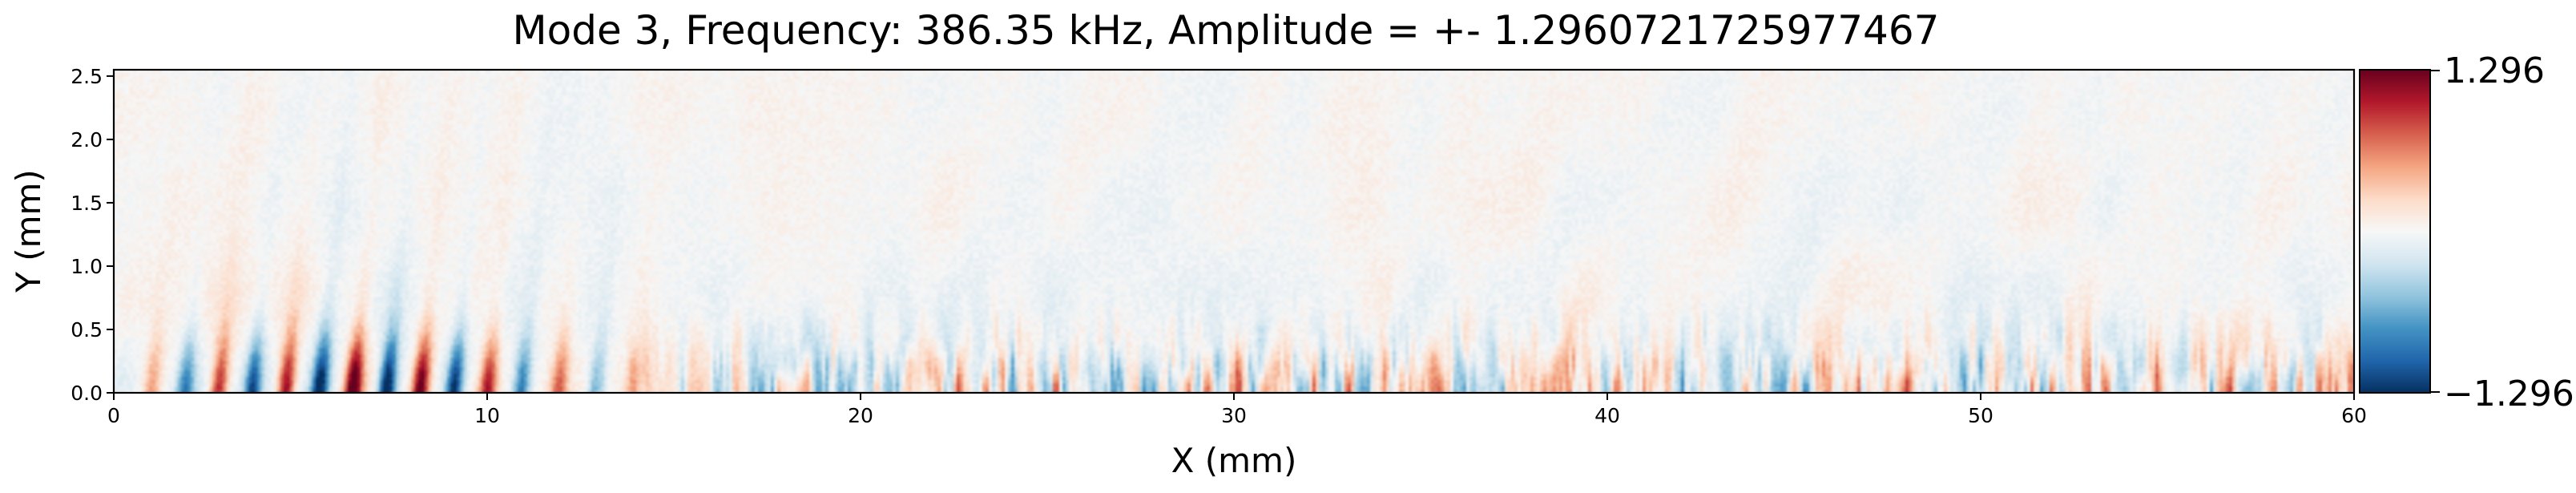  I want to click on colorbar-max-label: 1.296, so click(2494, 71).